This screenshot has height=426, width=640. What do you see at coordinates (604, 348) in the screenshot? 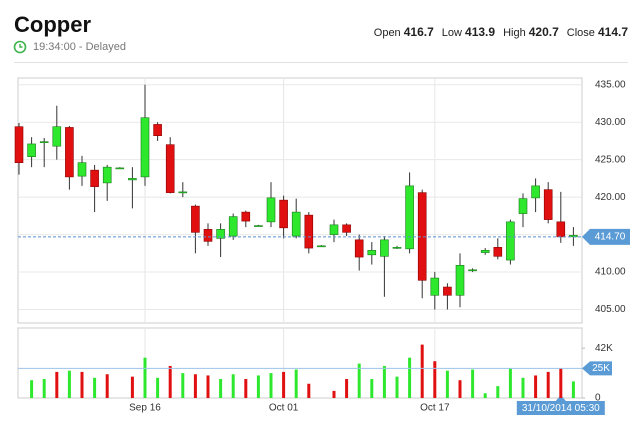
I see `y-tick-label: 42K` at bounding box center [604, 348].